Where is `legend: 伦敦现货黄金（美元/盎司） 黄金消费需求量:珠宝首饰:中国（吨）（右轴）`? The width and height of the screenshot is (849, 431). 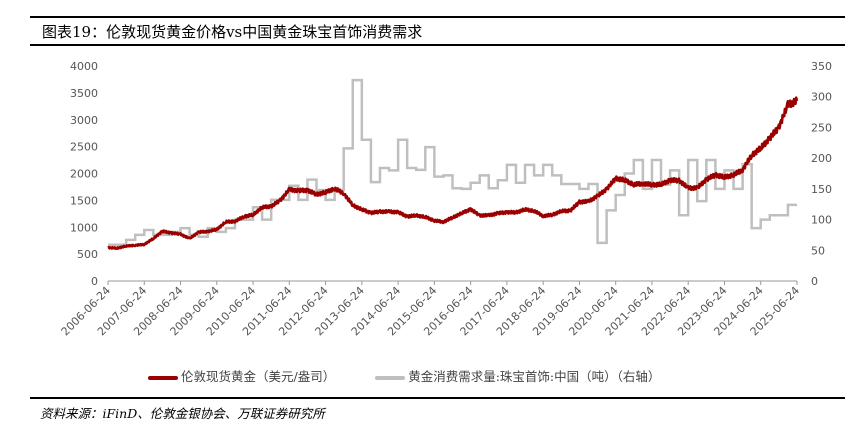
legend: 伦敦现货黄金（美元/盎司） 黄金消费需求量:珠宝首饰:中国（吨）（右轴） is located at coordinates (404, 375).